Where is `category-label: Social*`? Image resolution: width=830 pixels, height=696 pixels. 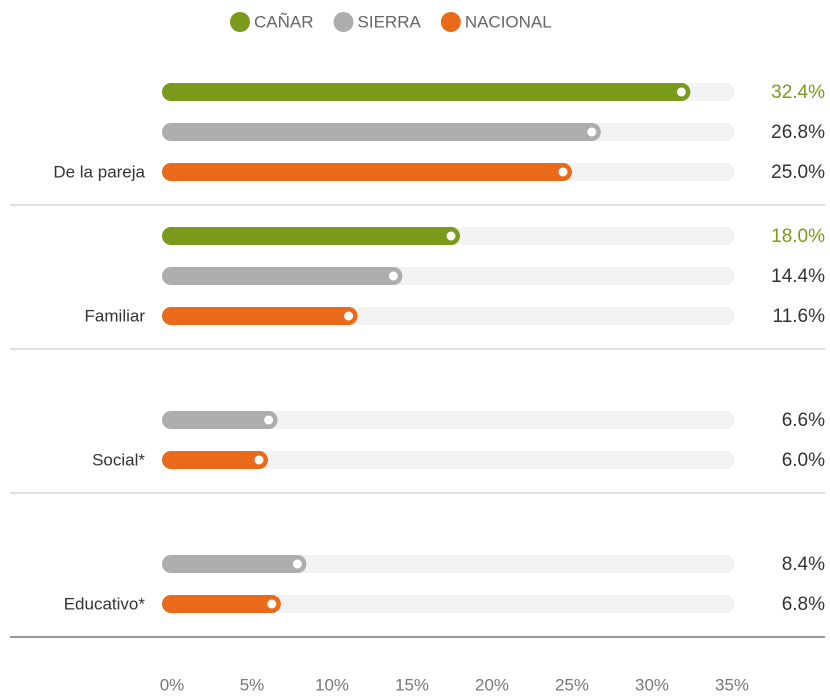
category-label: Social* is located at coordinates (118, 459).